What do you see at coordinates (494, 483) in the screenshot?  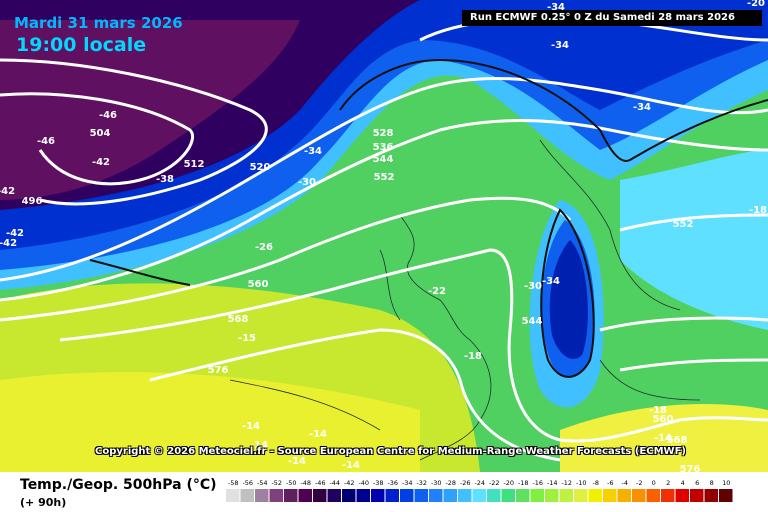 I see `scale-label: -22` at bounding box center [494, 483].